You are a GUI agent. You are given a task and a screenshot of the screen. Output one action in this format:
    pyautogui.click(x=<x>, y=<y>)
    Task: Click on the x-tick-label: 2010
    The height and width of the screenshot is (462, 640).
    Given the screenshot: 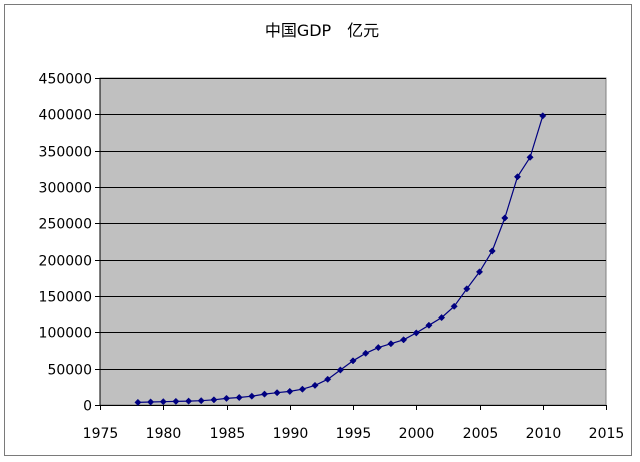 What is the action you would take?
    pyautogui.click(x=544, y=434)
    